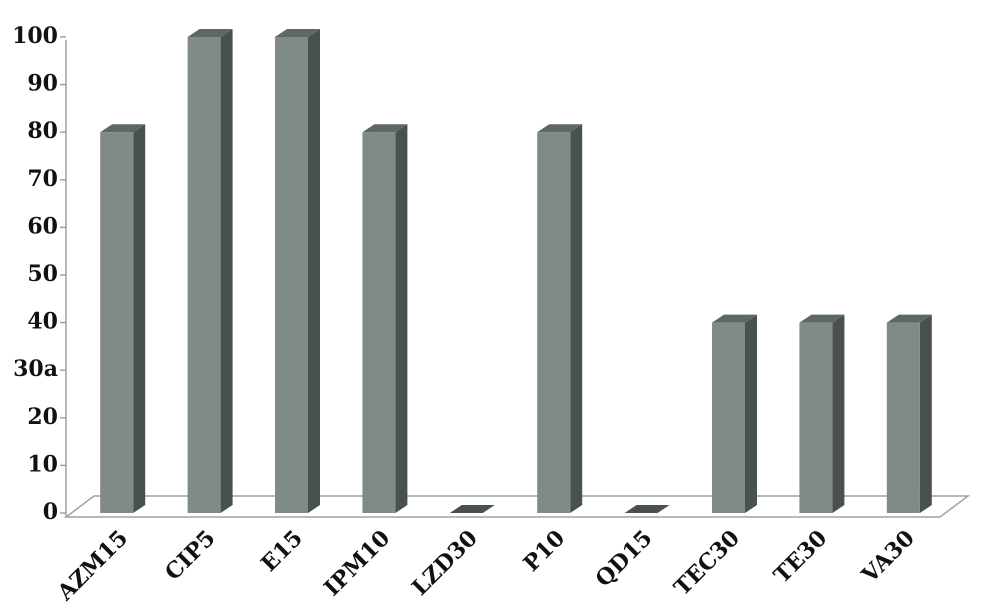 The height and width of the screenshot is (612, 1000). What do you see at coordinates (544, 551) in the screenshot?
I see `x-tick-label: P10` at bounding box center [544, 551].